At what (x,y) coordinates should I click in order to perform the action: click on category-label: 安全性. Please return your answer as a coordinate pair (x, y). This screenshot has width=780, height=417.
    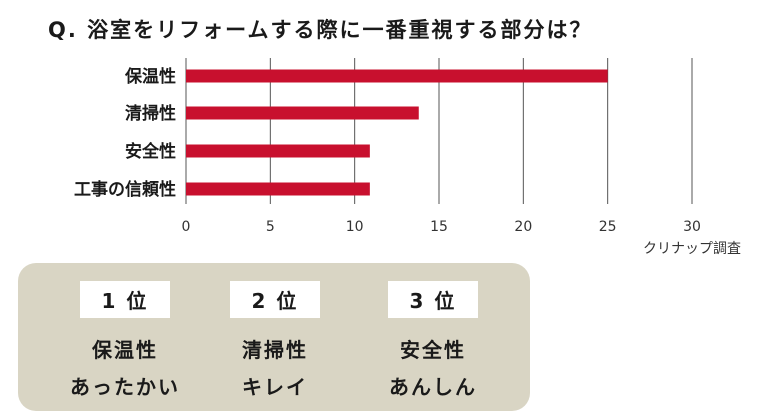
    Looking at the image, I should click on (150, 151).